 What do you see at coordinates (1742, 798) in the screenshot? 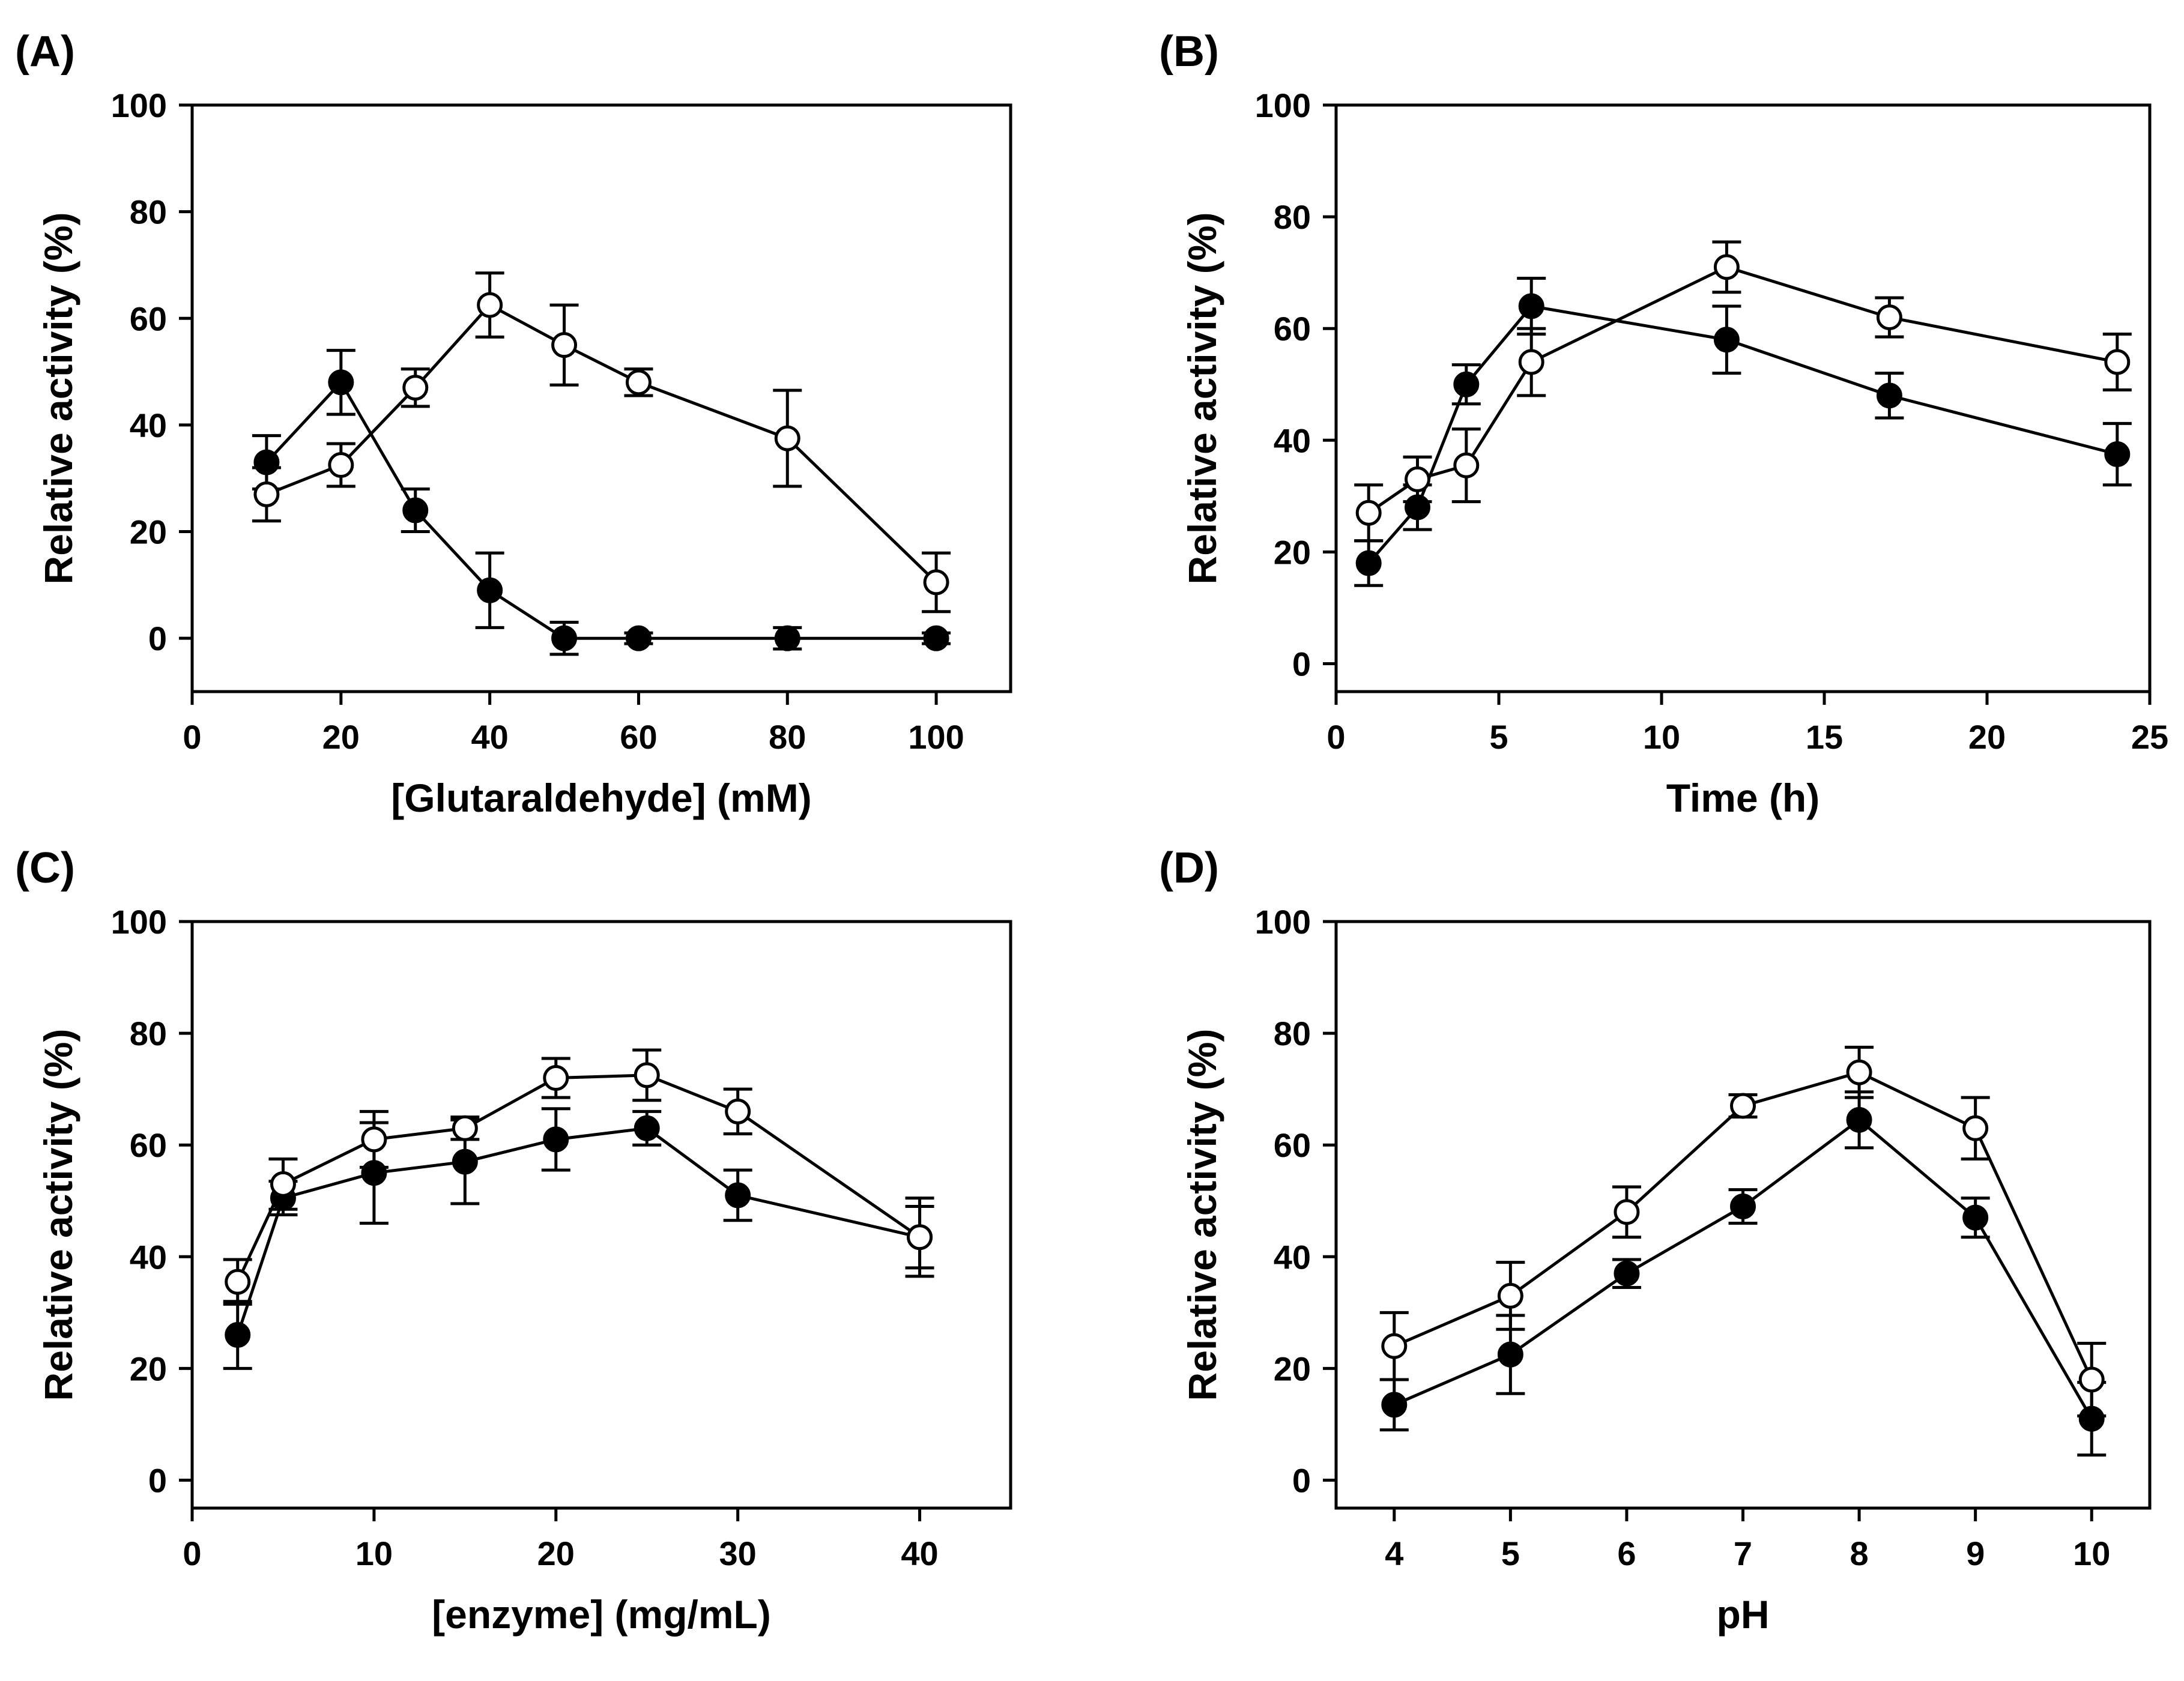
I see `x-axis-title: Time (h)` at bounding box center [1742, 798].